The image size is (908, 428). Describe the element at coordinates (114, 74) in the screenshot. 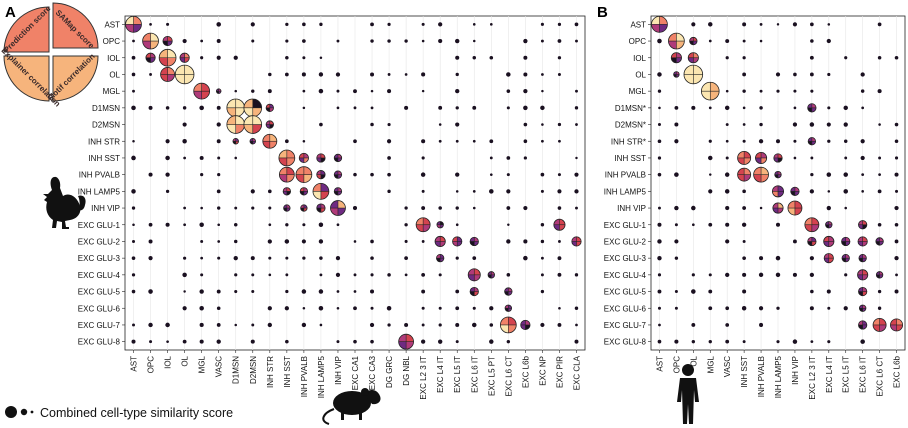

I see `y-tick-label: OL` at that location.